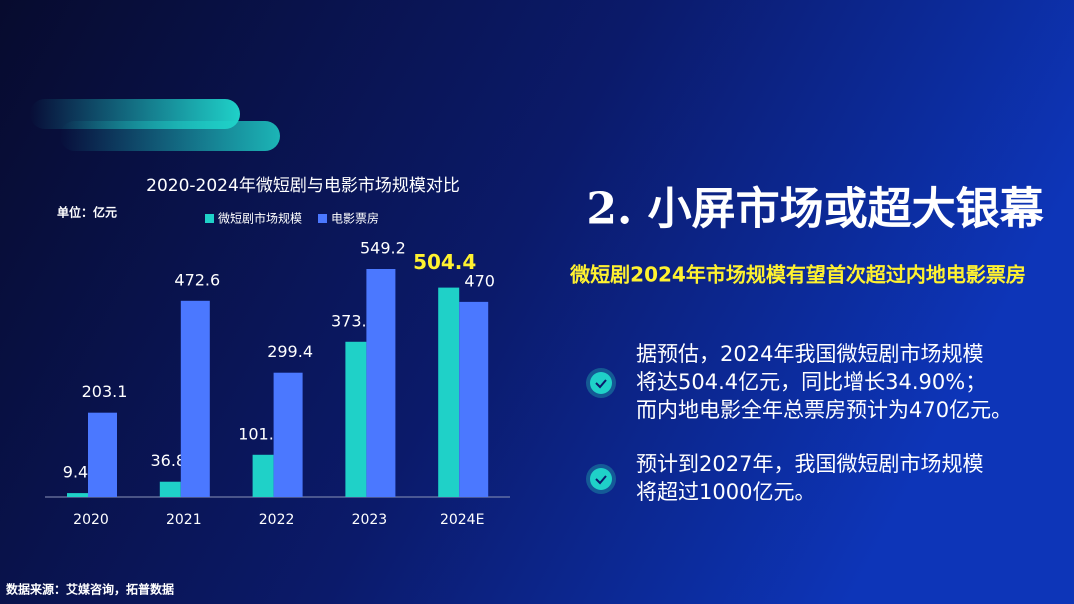 This screenshot has height=604, width=1074. I want to click on value-label: 203.1, so click(105, 391).